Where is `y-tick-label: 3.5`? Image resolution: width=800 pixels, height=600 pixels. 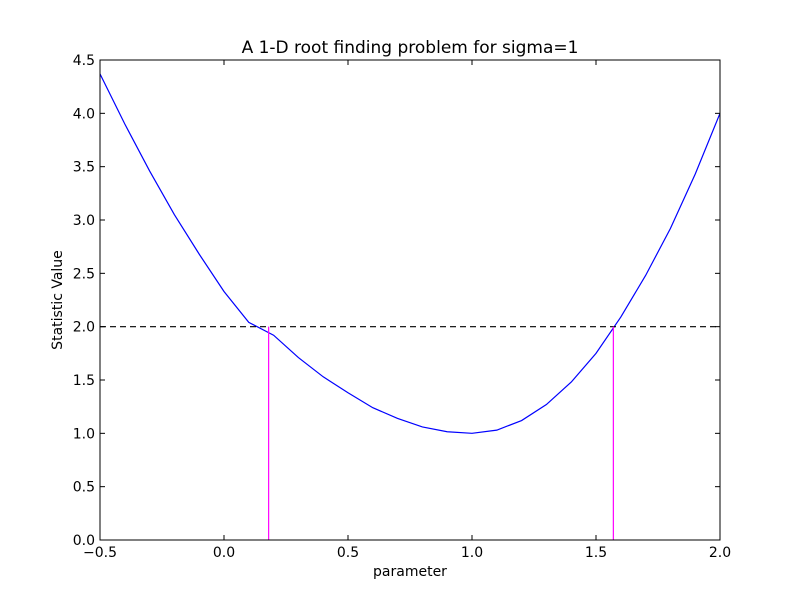 y-tick-label: 3.5 is located at coordinates (84, 168).